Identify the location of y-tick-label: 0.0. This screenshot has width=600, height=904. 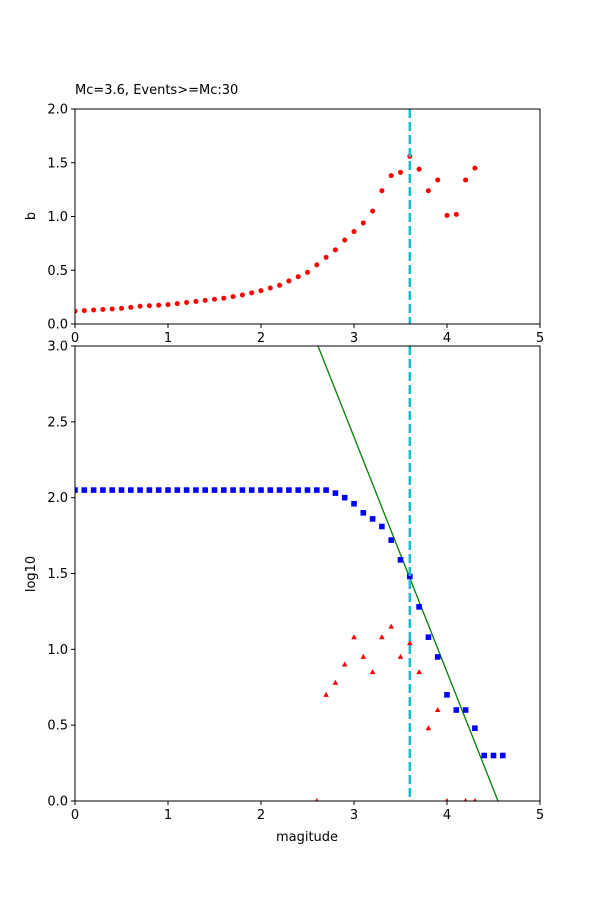
(57, 802).